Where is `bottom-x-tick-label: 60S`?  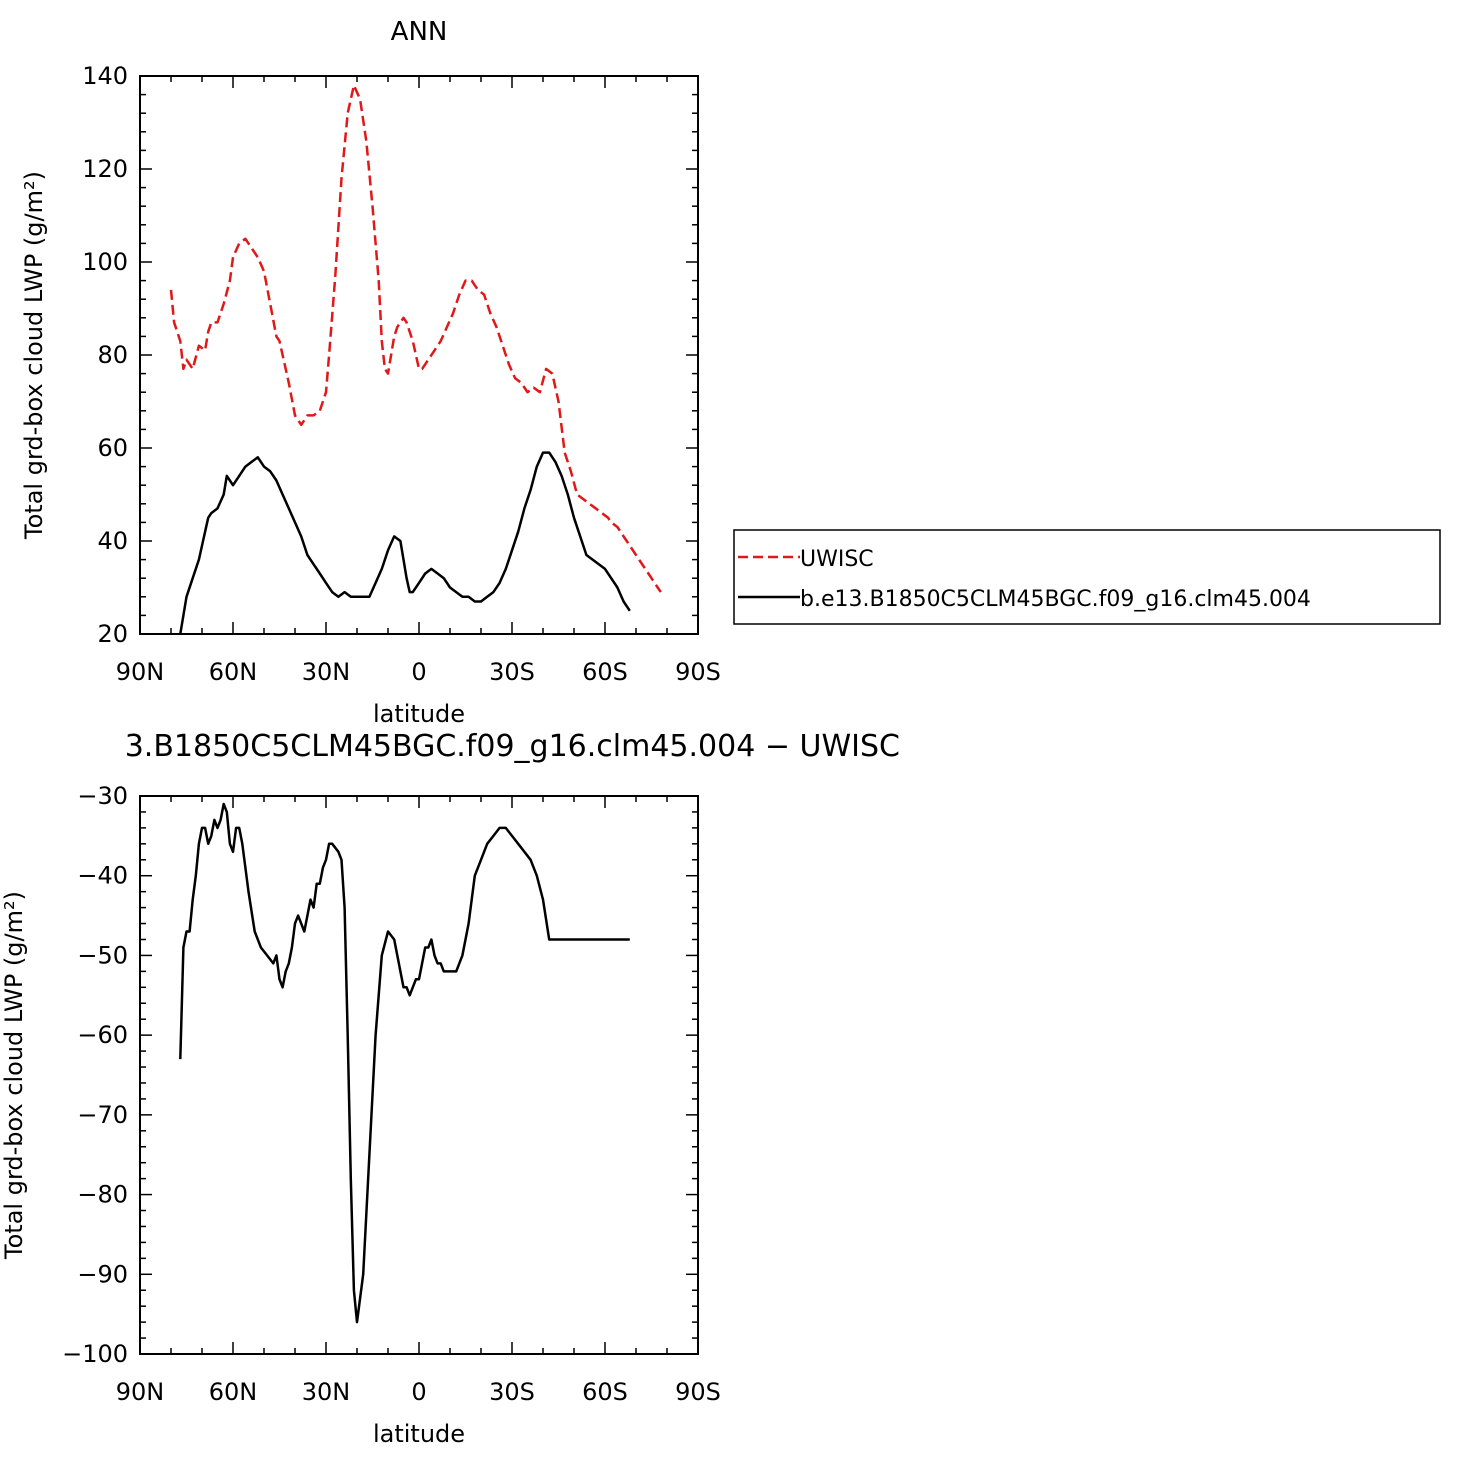 bottom-x-tick-label: 60S is located at coordinates (605, 1392).